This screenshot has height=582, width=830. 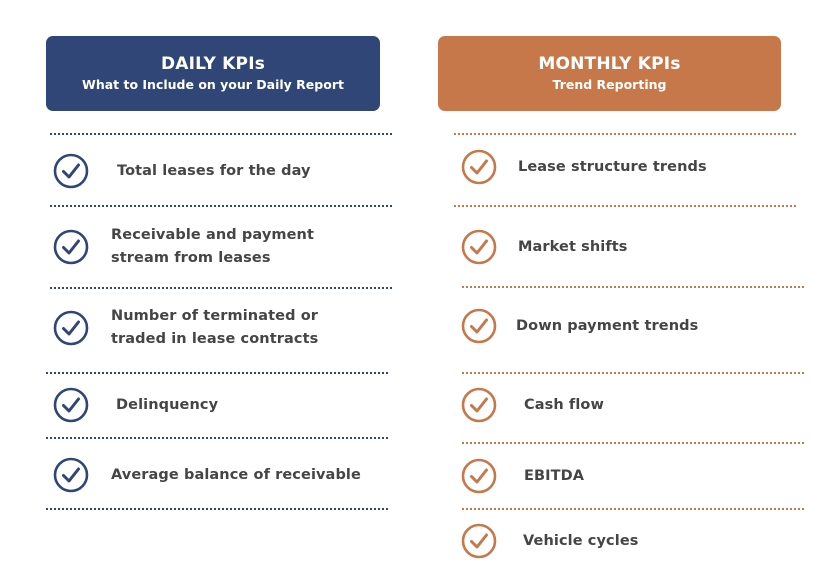 What do you see at coordinates (607, 325) in the screenshot?
I see `item-label: Down payment trends` at bounding box center [607, 325].